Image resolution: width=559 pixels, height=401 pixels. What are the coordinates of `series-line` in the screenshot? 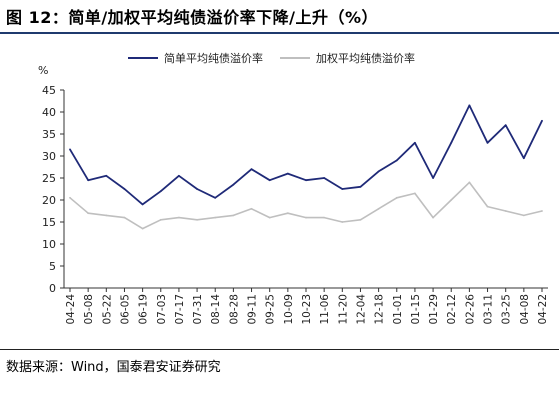 It's located at (306, 205).